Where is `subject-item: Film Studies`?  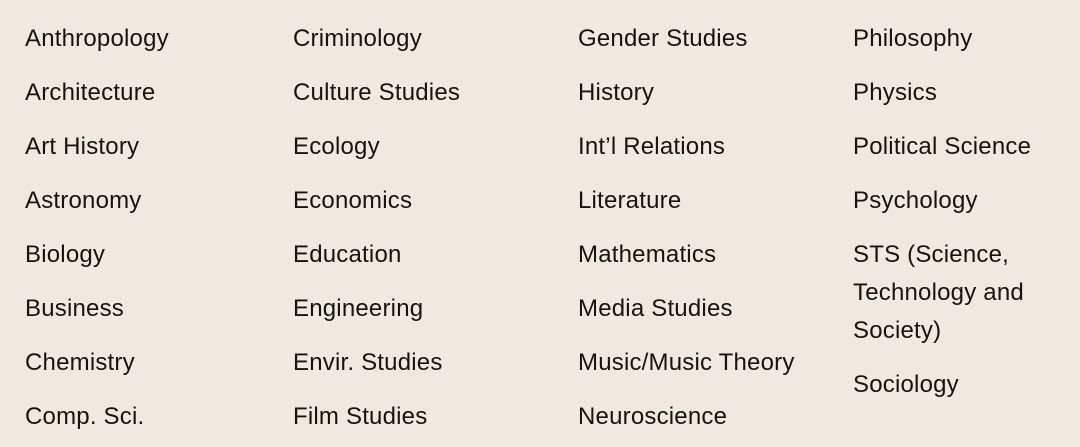
subject-item: Film Studies is located at coordinates (360, 416).